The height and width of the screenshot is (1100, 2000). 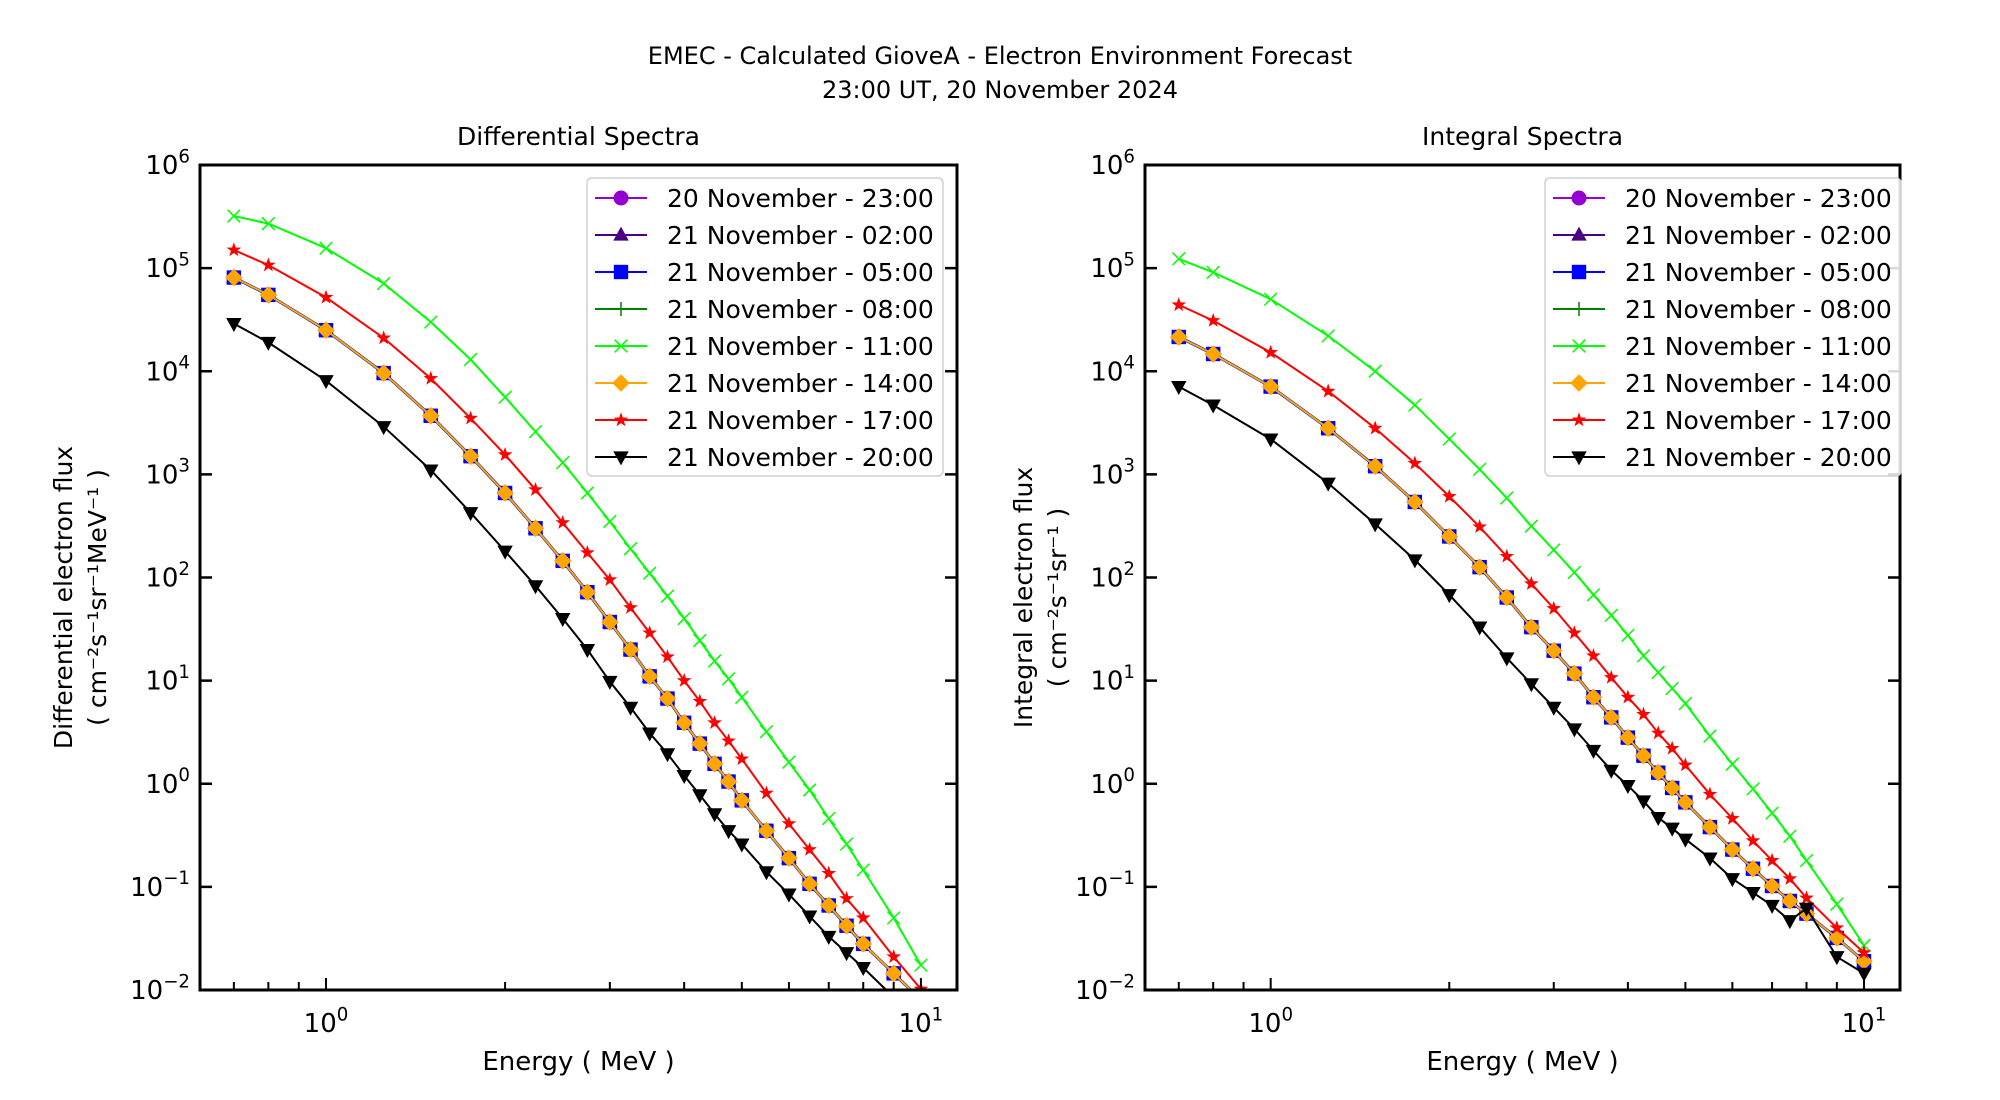 What do you see at coordinates (1758, 383) in the screenshot?
I see `legend-label: 21 November - 14:00` at bounding box center [1758, 383].